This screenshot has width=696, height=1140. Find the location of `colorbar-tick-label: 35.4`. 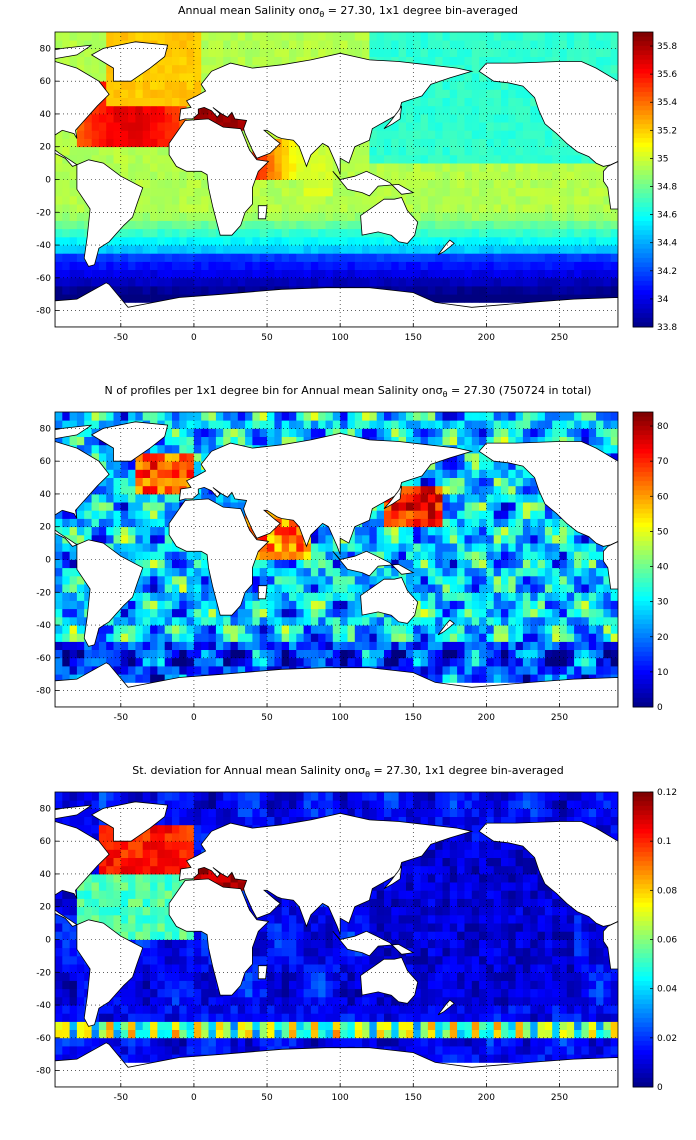

colorbar-tick-label: 35.4 is located at coordinates (667, 103).